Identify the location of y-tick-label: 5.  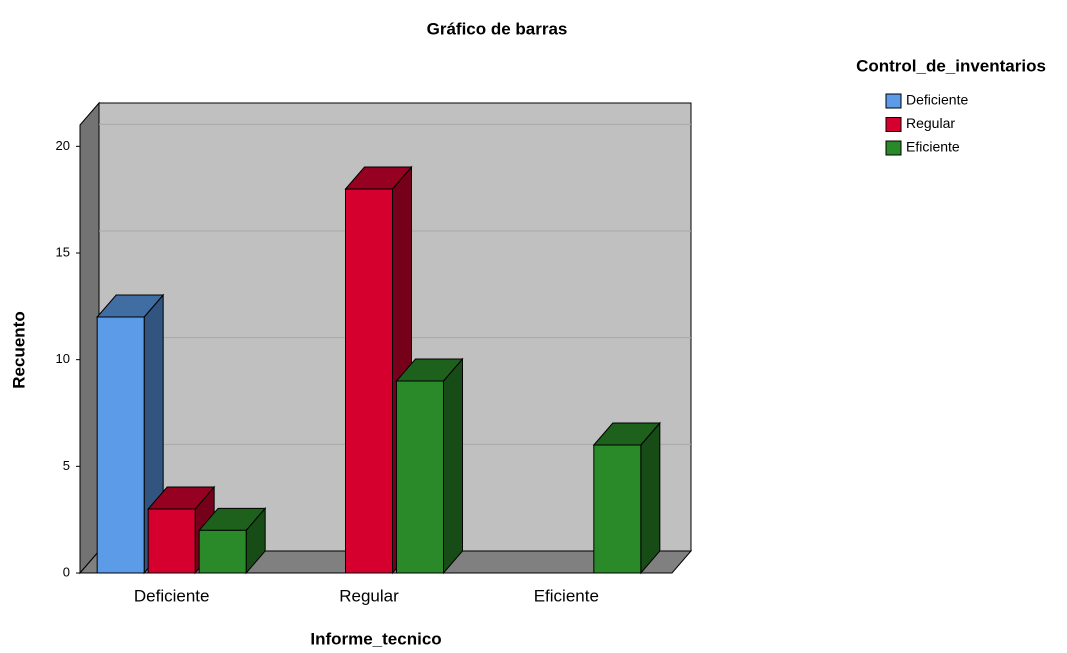
(66, 465).